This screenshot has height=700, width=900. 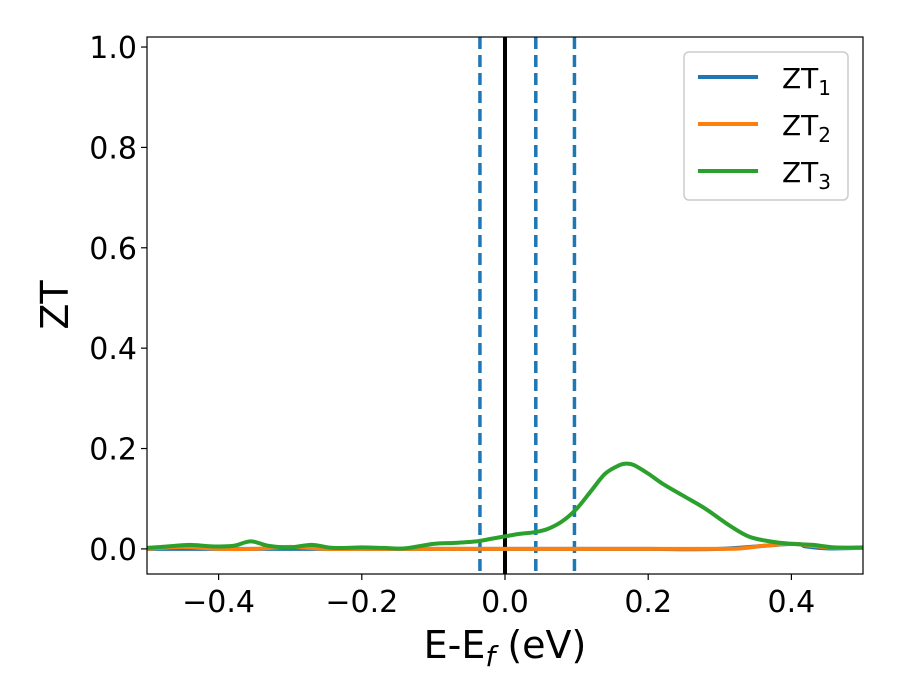 I want to click on x-axis-label-unit: (eV), so click(x=540, y=645).